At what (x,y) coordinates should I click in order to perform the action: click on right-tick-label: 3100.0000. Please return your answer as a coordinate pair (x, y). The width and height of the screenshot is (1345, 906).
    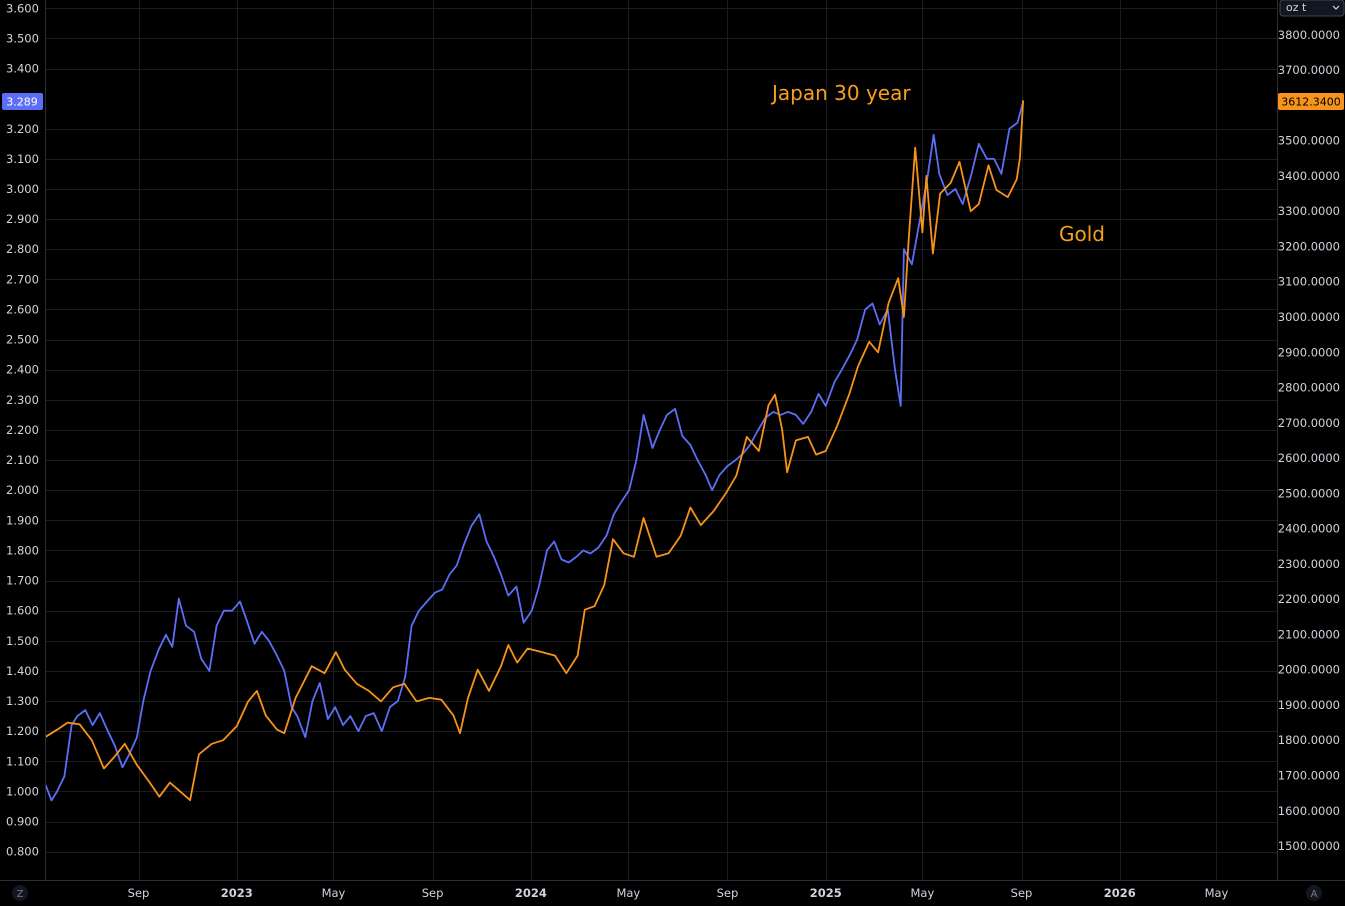
    Looking at the image, I should click on (1309, 282).